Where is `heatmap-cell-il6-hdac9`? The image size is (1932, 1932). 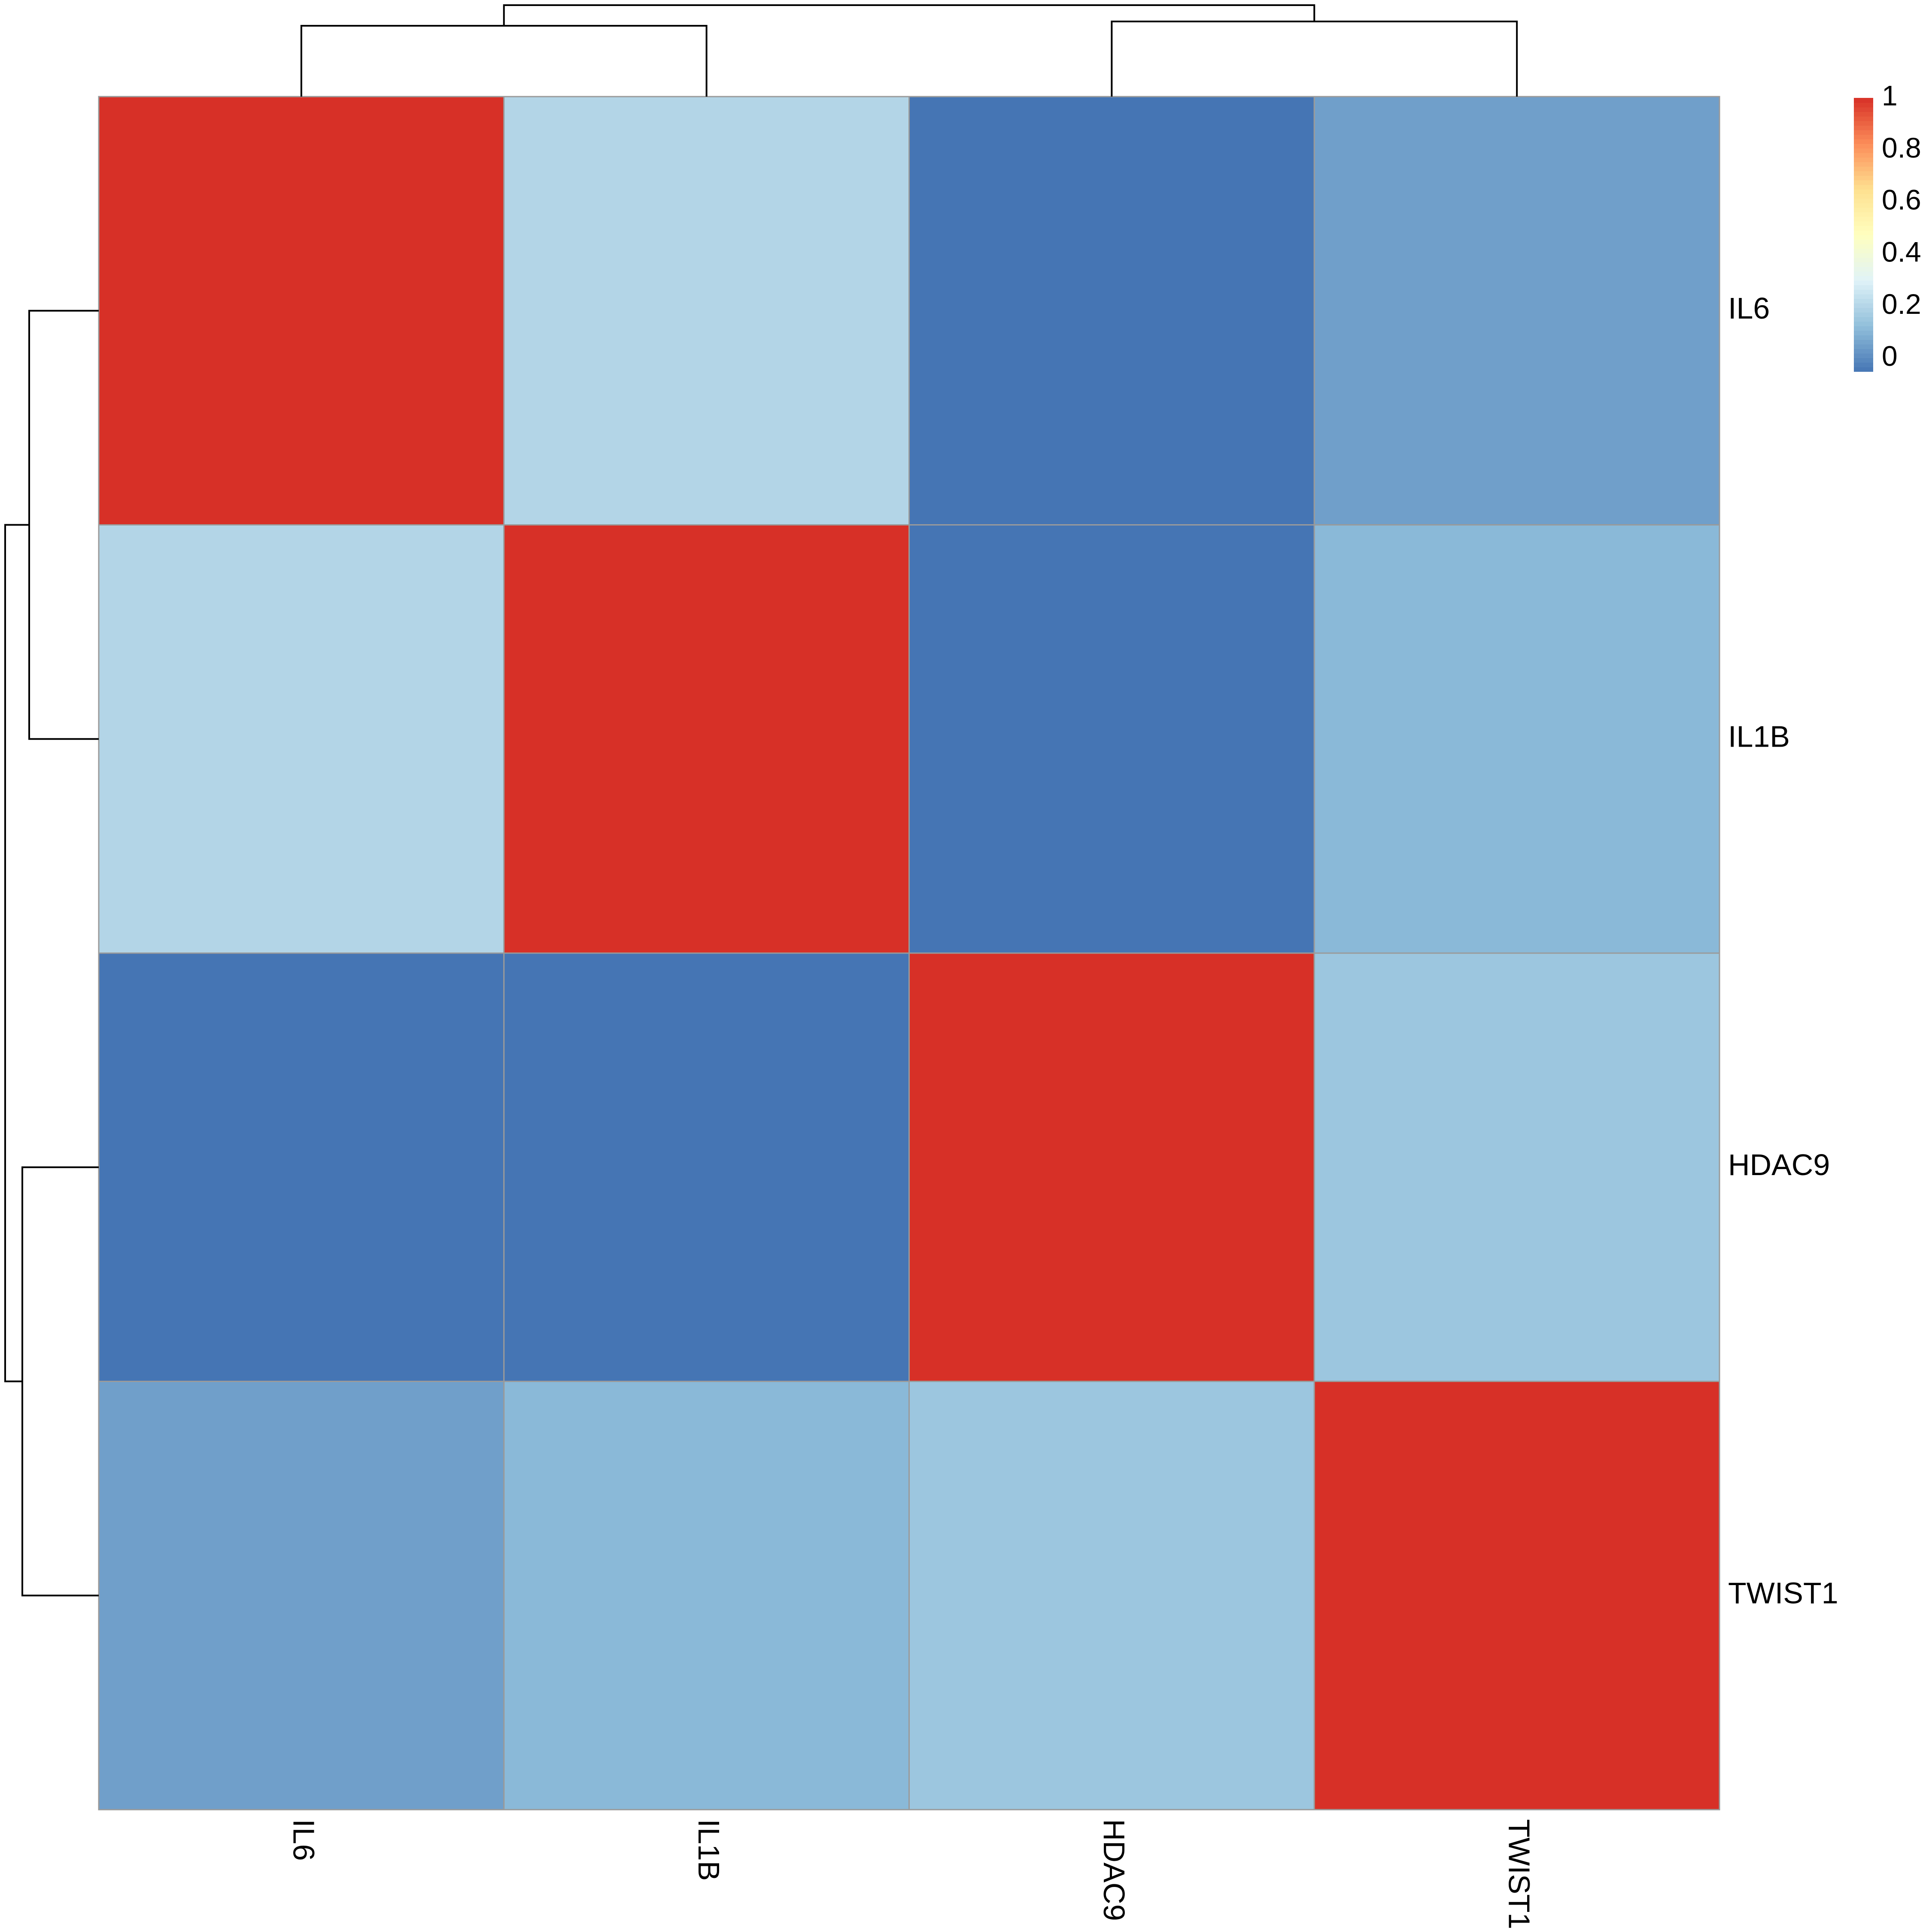
heatmap-cell-il6-hdac9 is located at coordinates (1111, 311).